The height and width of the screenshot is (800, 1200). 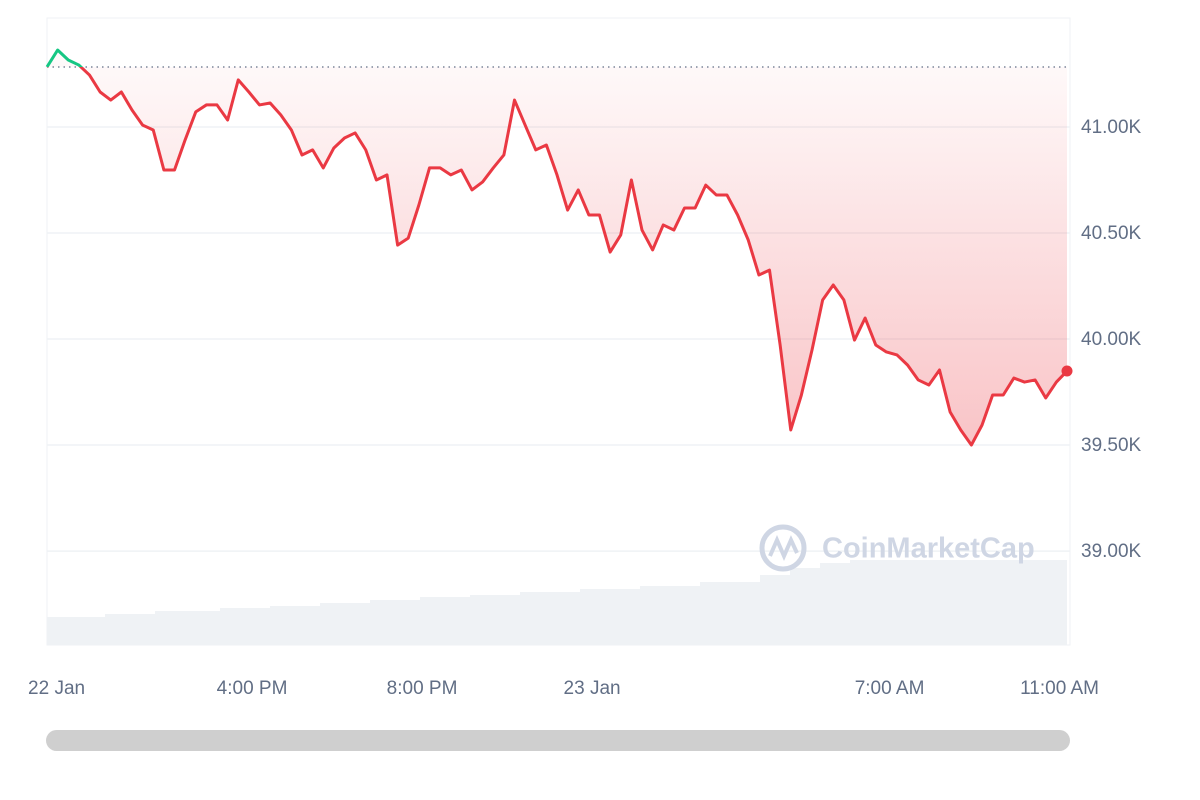 What do you see at coordinates (1111, 339) in the screenshot?
I see `y-tick-label: 40.00K` at bounding box center [1111, 339].